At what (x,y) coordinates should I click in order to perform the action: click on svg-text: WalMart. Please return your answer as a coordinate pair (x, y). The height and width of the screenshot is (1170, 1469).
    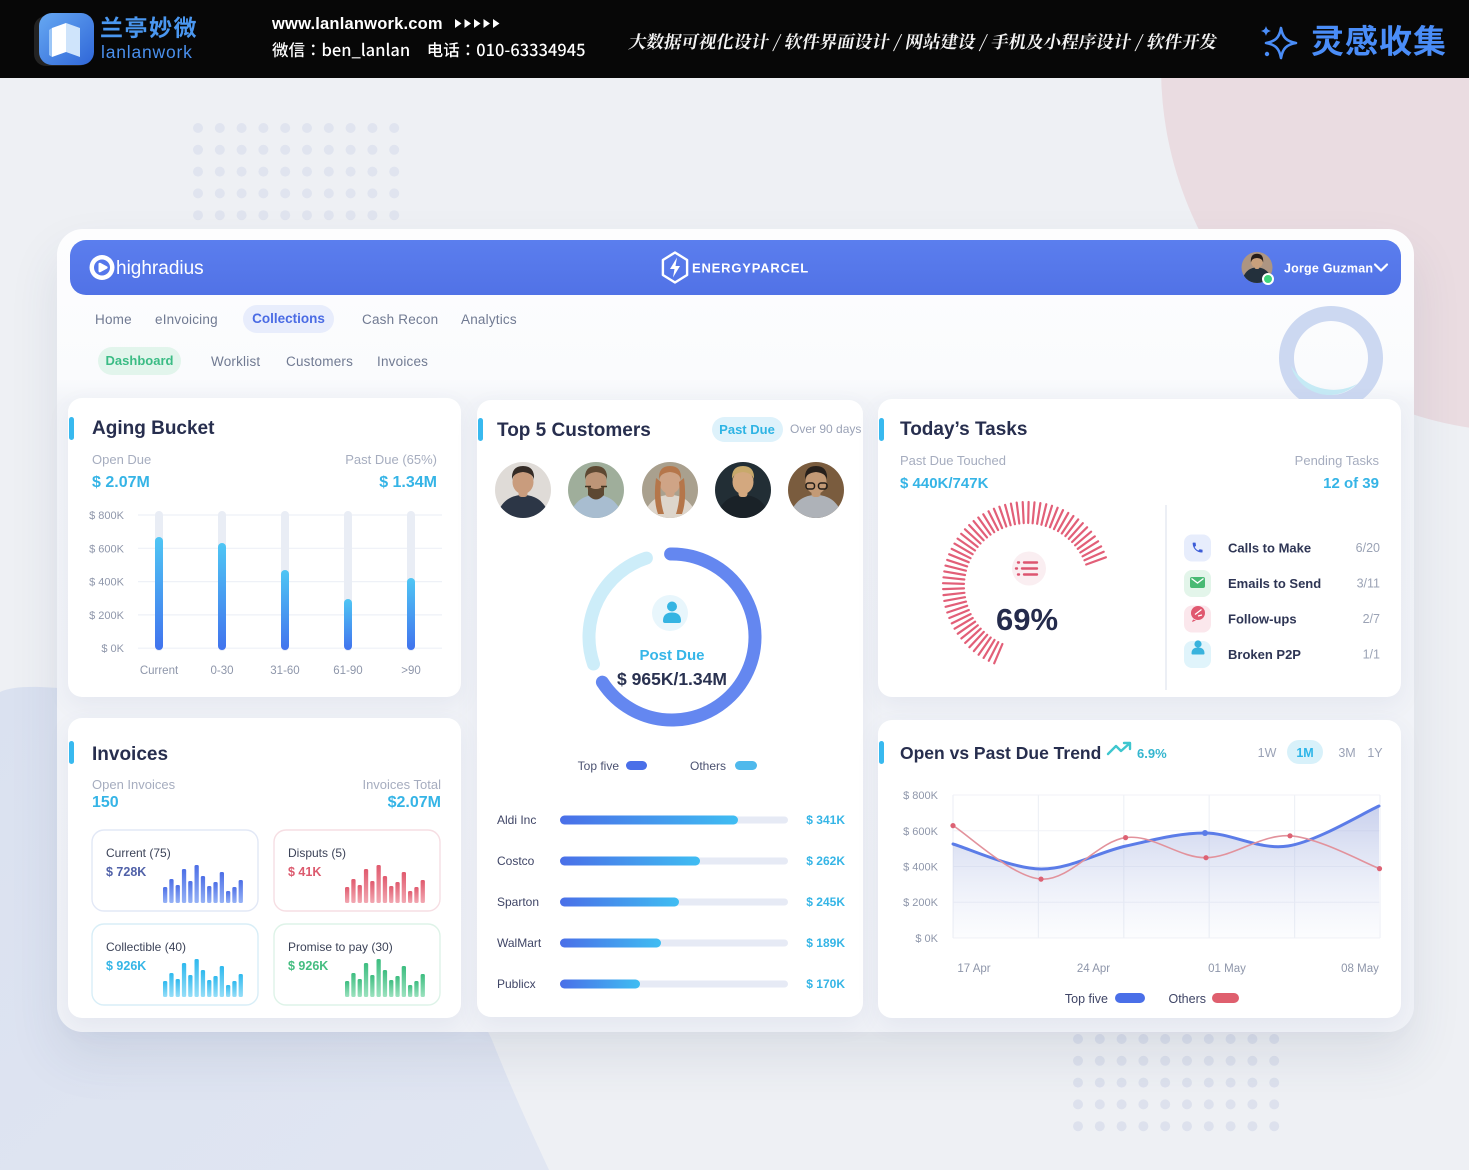
    Looking at the image, I should click on (519, 943).